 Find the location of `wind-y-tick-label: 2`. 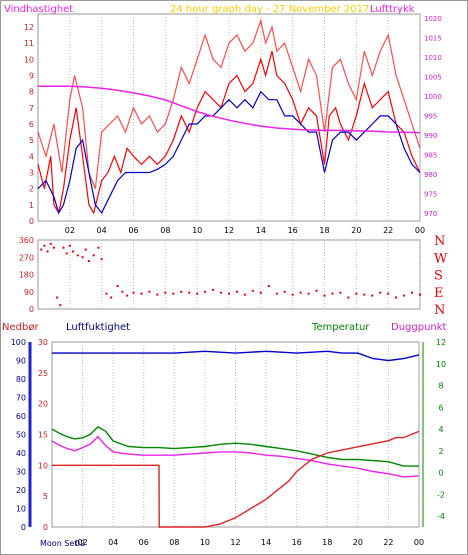

wind-y-tick-label: 2 is located at coordinates (31, 189).